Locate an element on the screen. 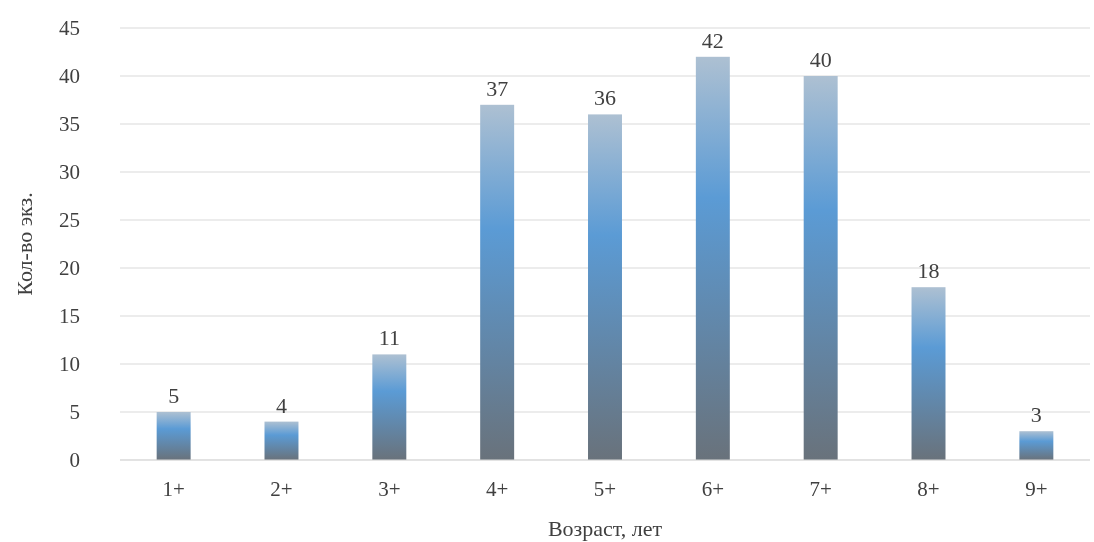  data-label: 42 is located at coordinates (712, 40).